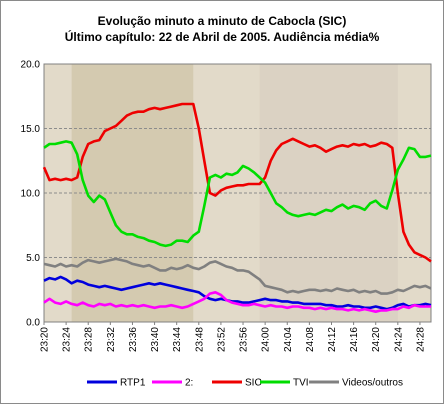  I want to click on x-tick-label: 23:56, so click(244, 339).